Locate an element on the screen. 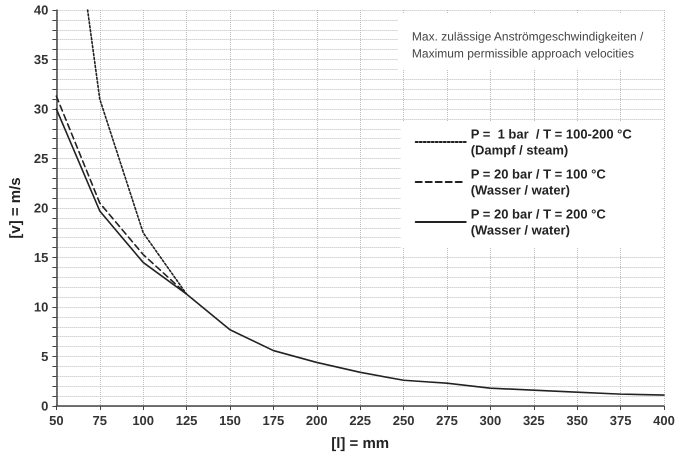 The image size is (684, 458). y-tick-label: 30 is located at coordinates (41, 109).